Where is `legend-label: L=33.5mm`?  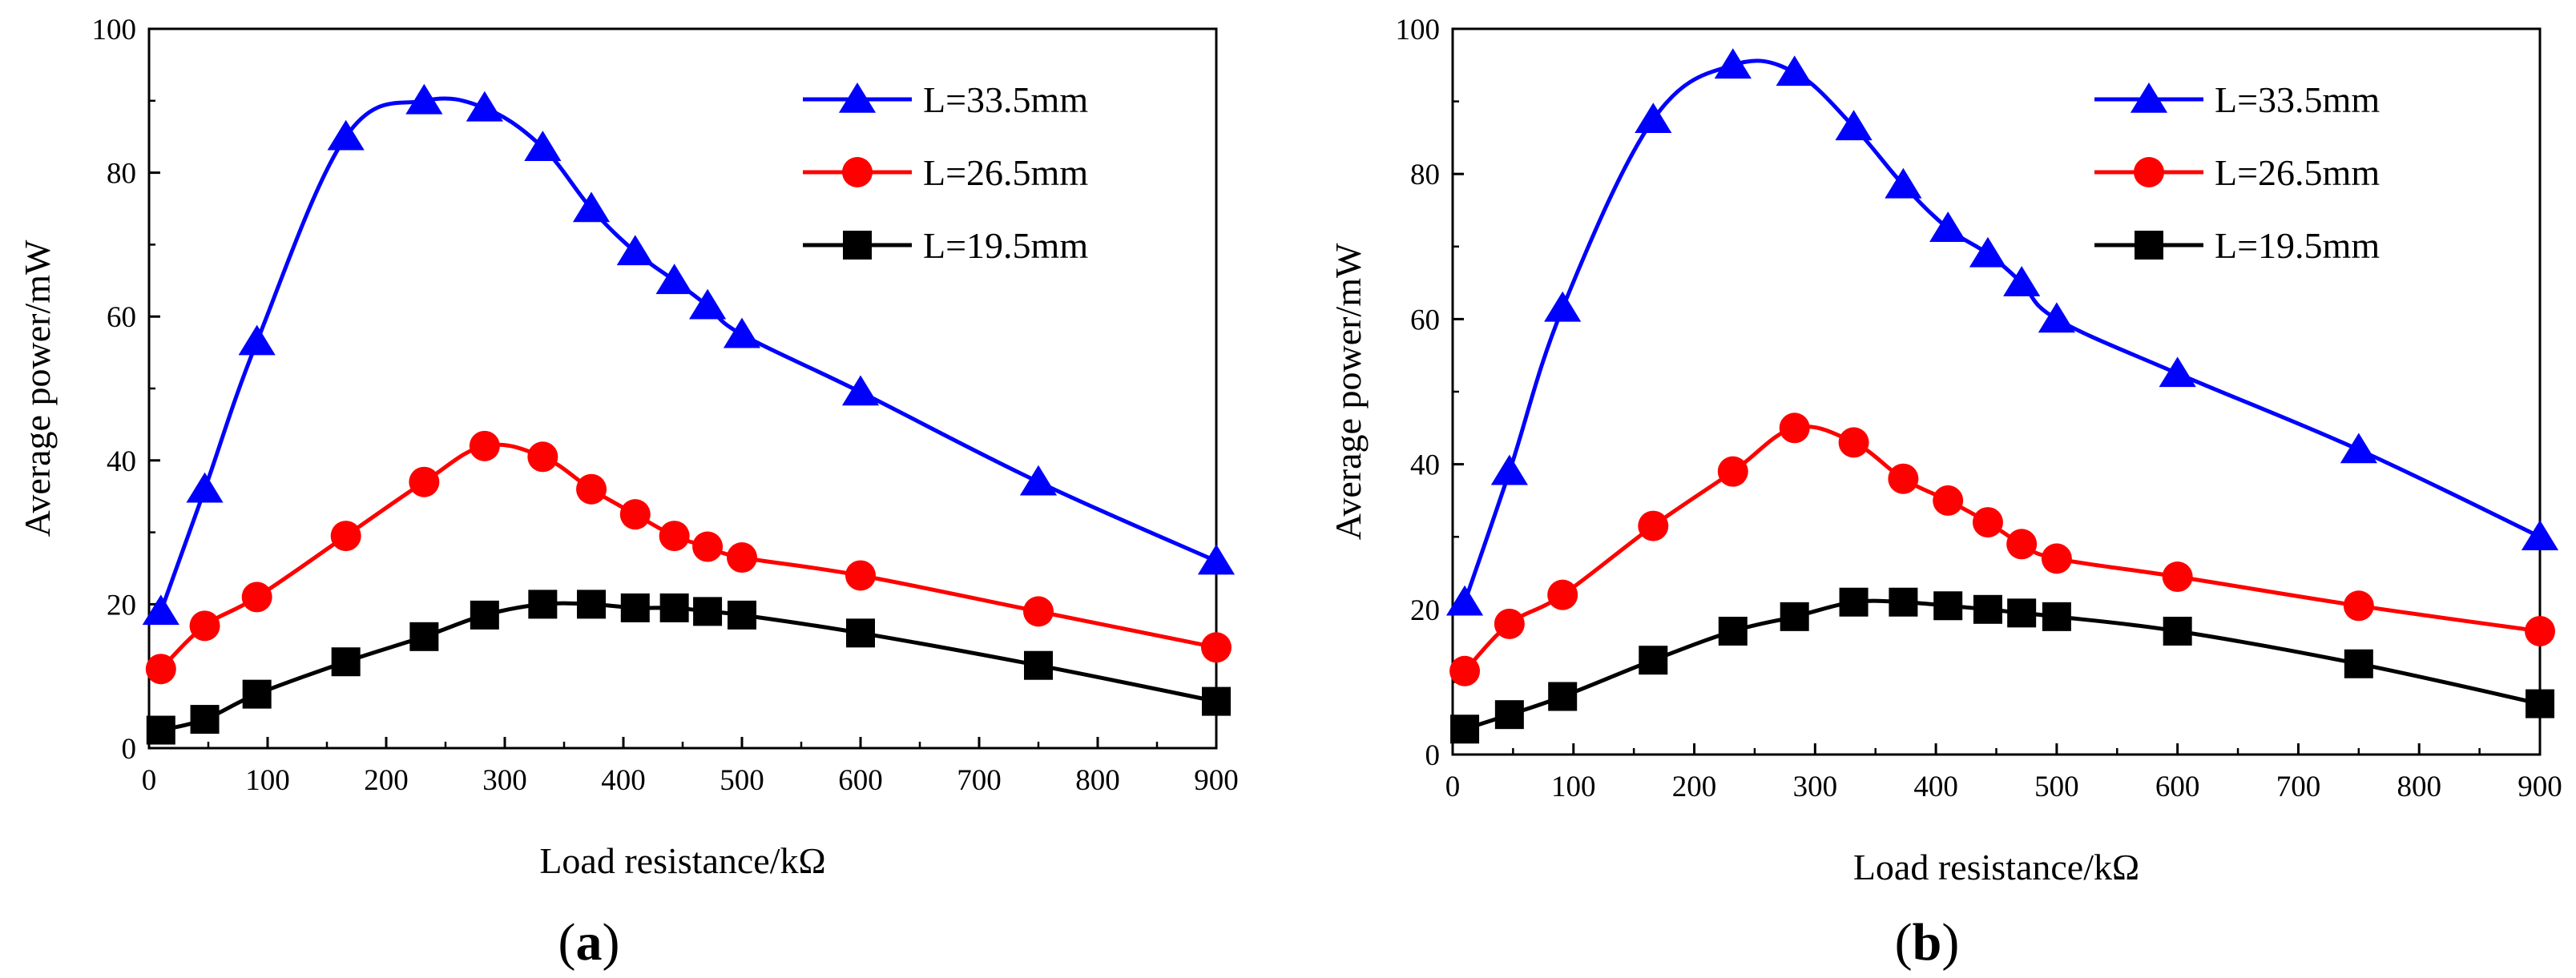
legend-label: L=33.5mm is located at coordinates (1005, 99).